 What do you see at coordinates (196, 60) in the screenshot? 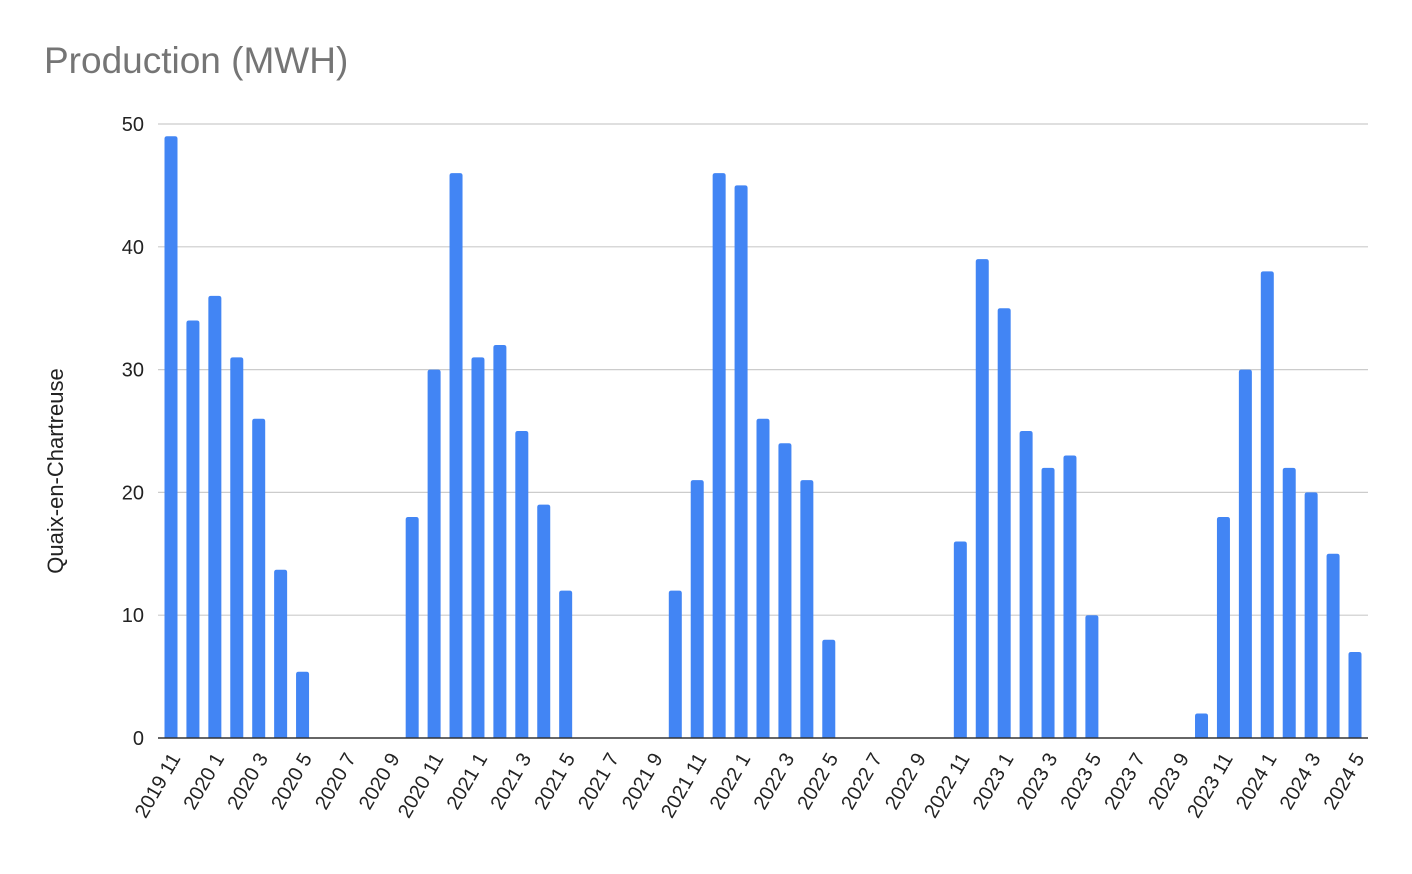
I see `chart-title: Production (MWH)` at bounding box center [196, 60].